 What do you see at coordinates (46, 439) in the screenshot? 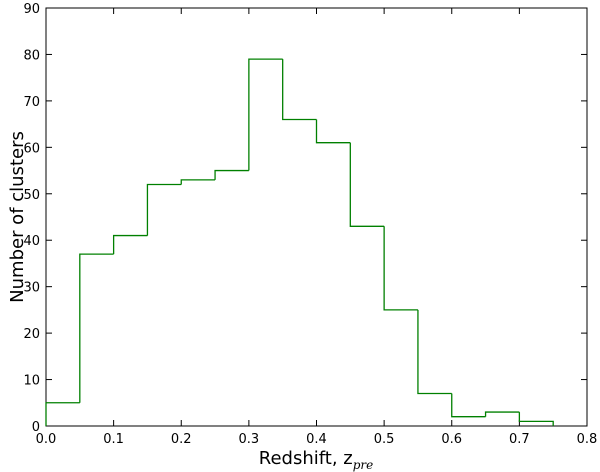
I see `x-tick-label: 0.0` at bounding box center [46, 439].